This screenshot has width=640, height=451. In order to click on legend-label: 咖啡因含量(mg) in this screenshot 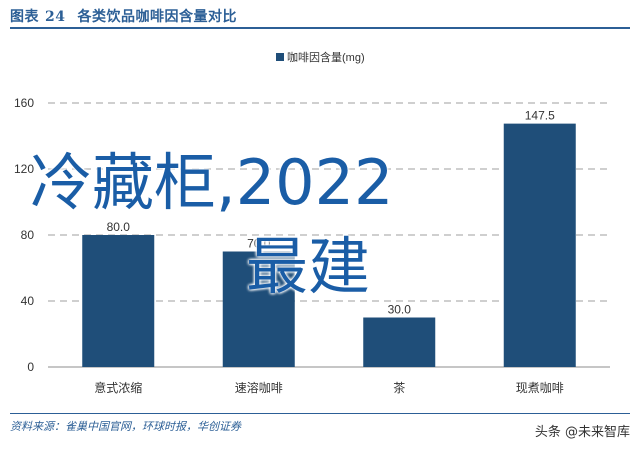, I will do `click(326, 57)`.